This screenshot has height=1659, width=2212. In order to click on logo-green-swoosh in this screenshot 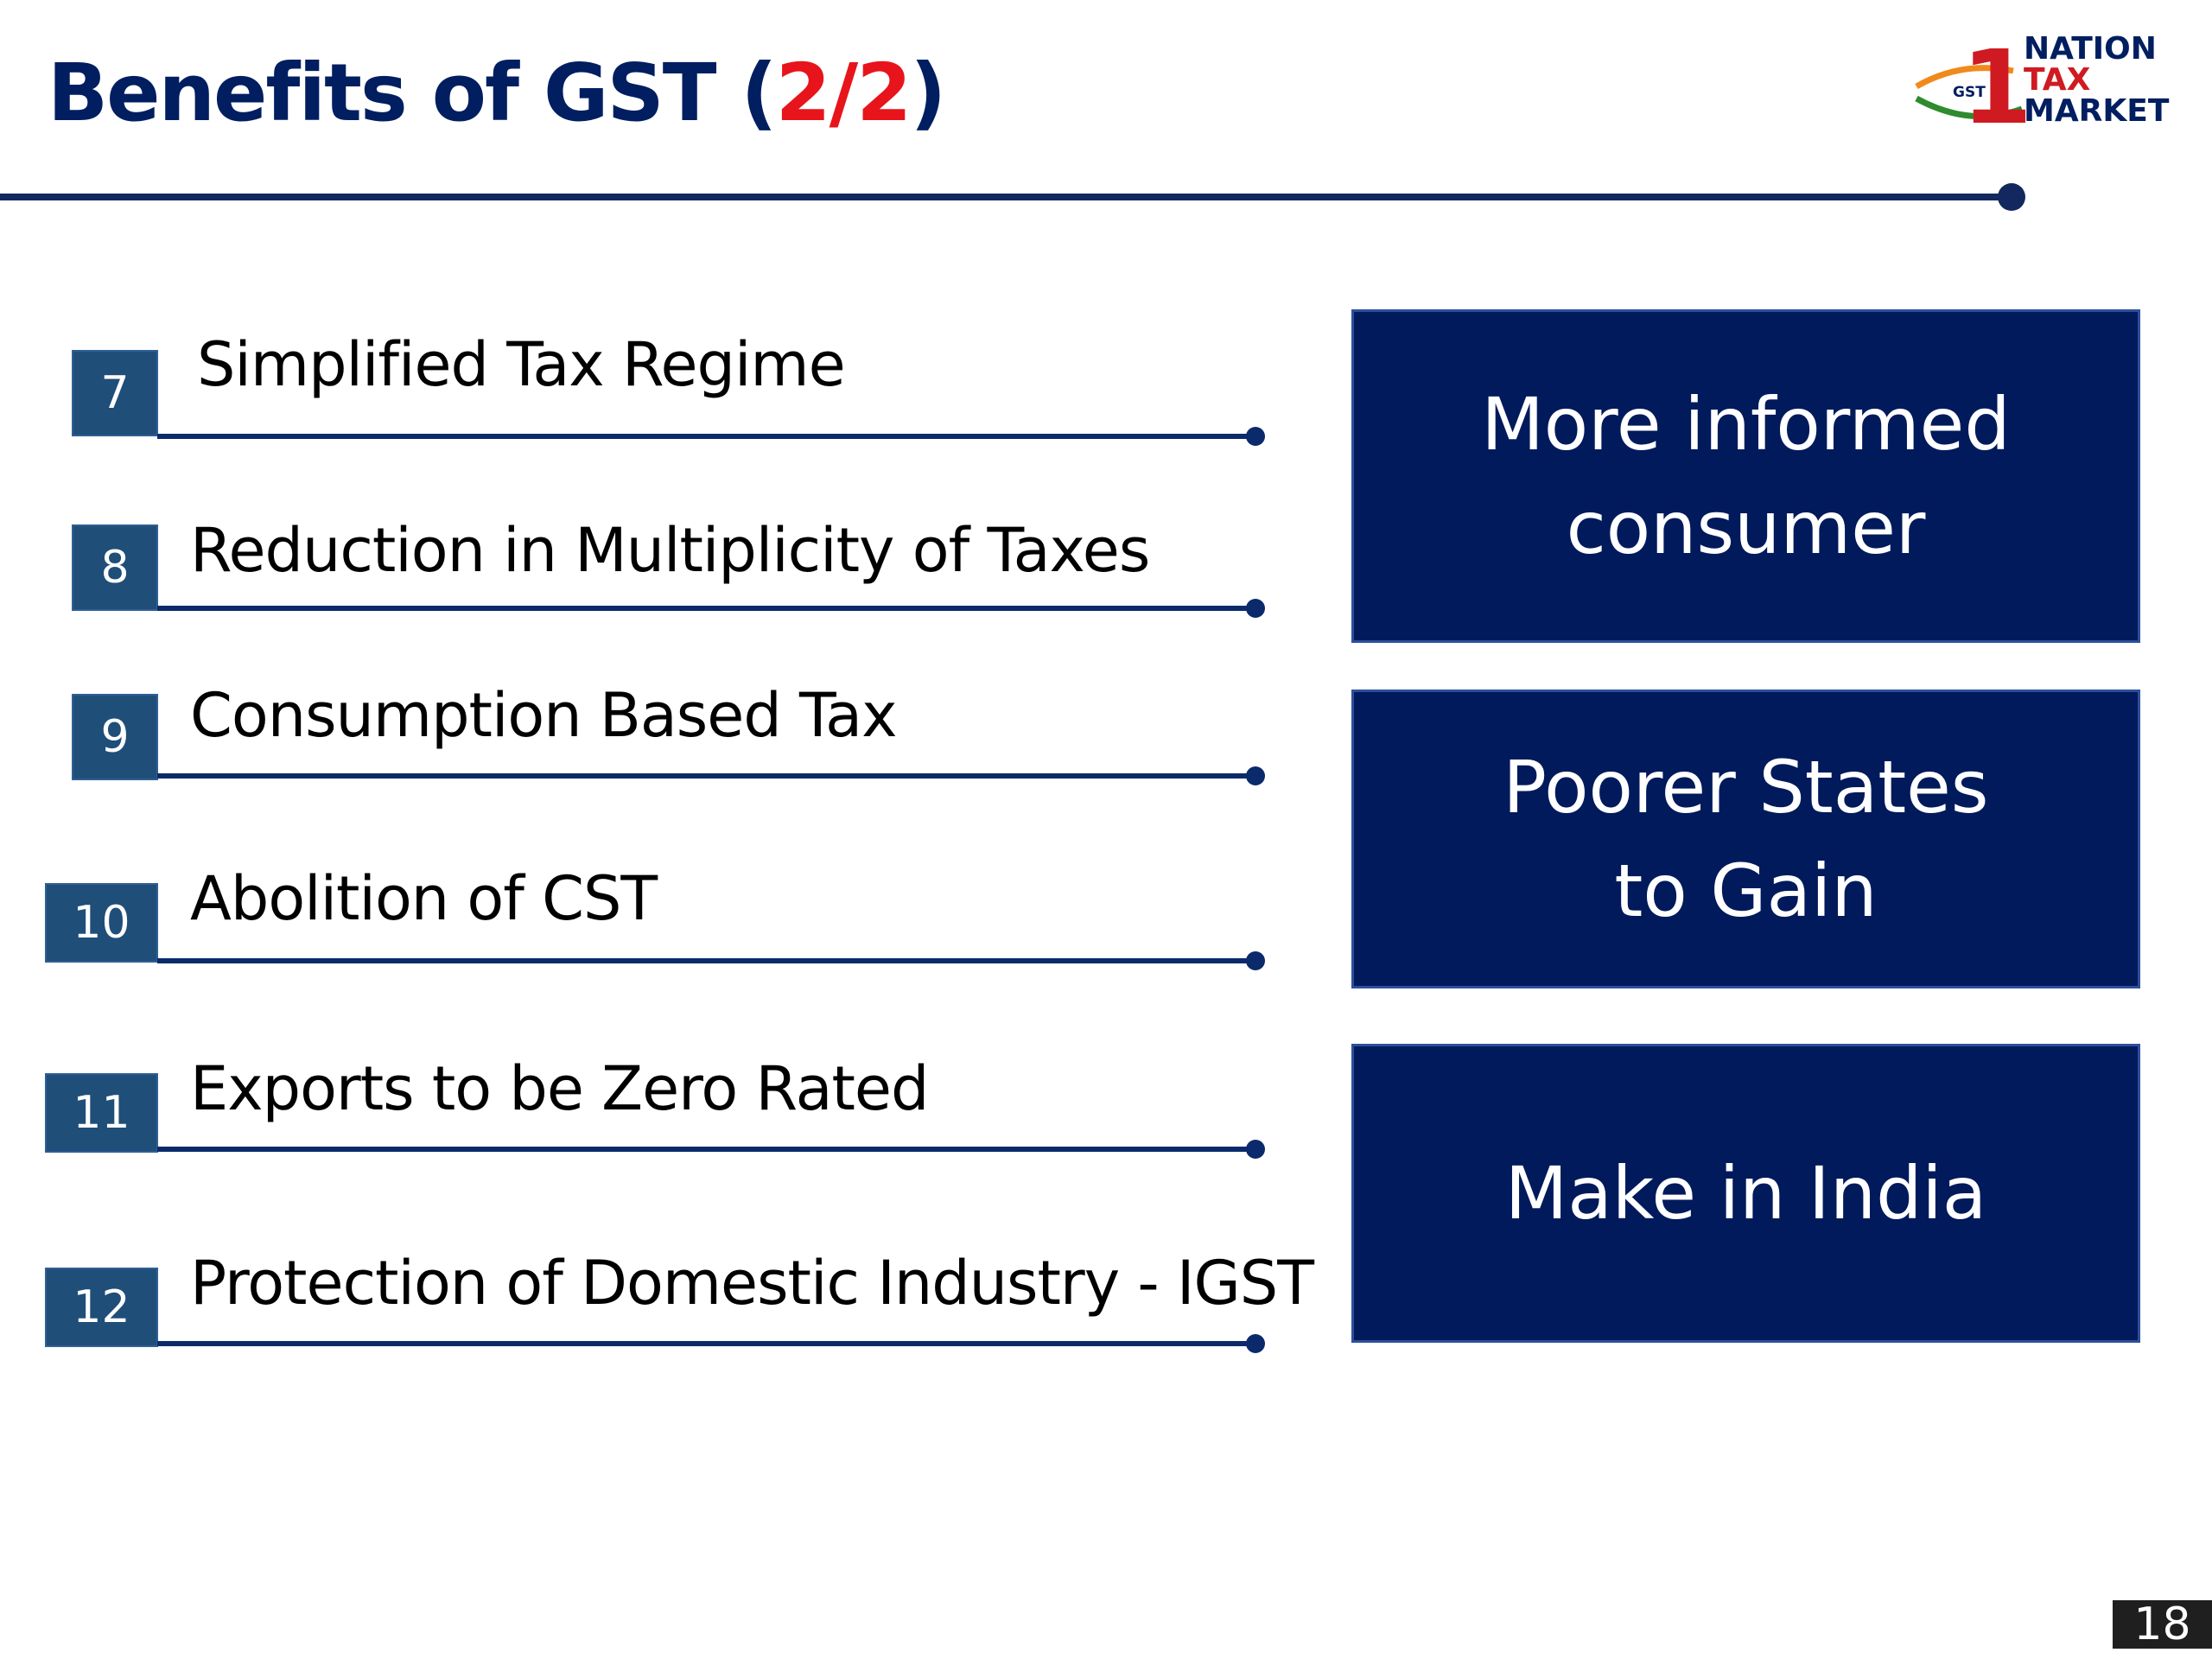, I will do `click(1970, 107)`.